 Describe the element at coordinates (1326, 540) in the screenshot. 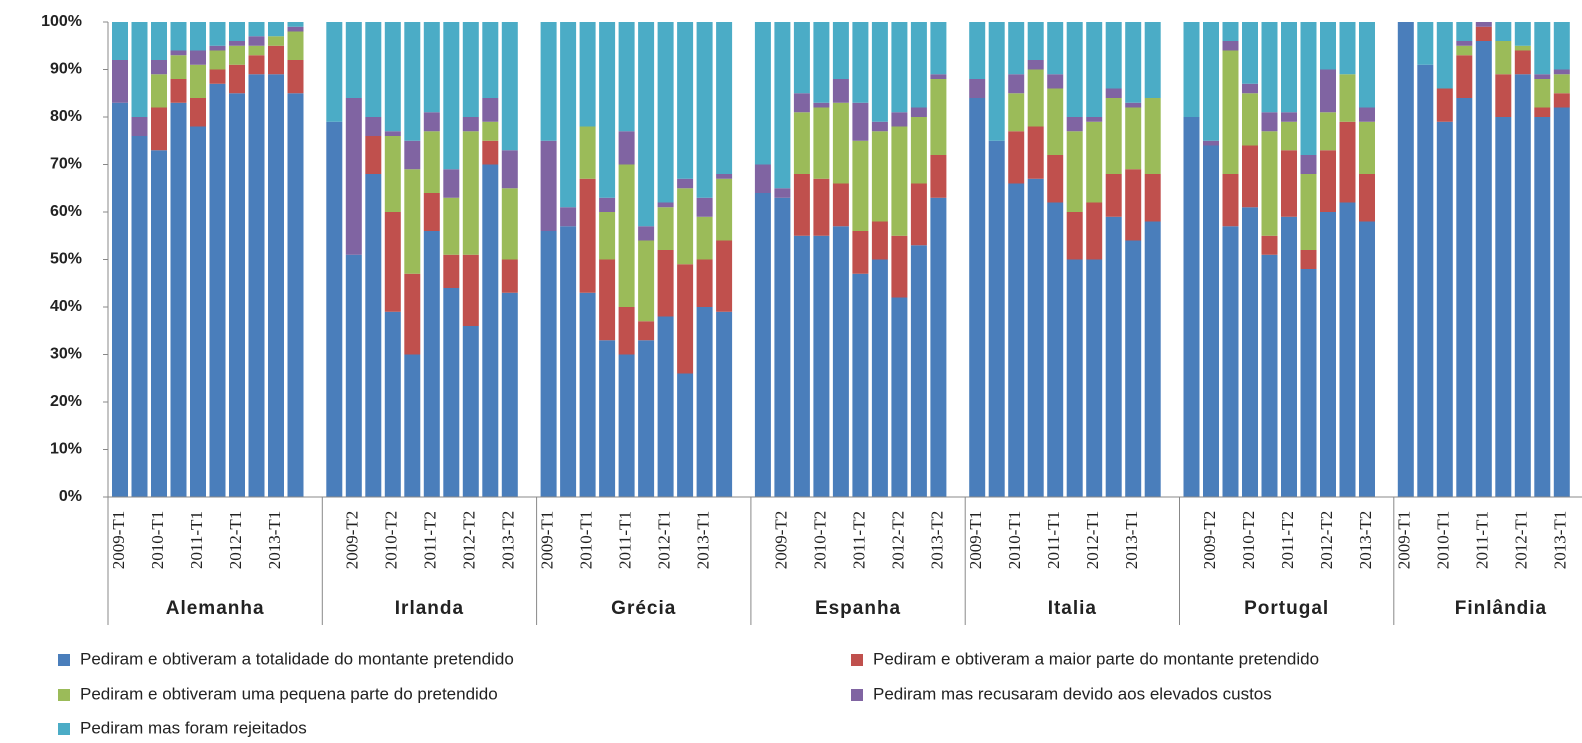

I see `x-tick-label: 2012-T2` at that location.